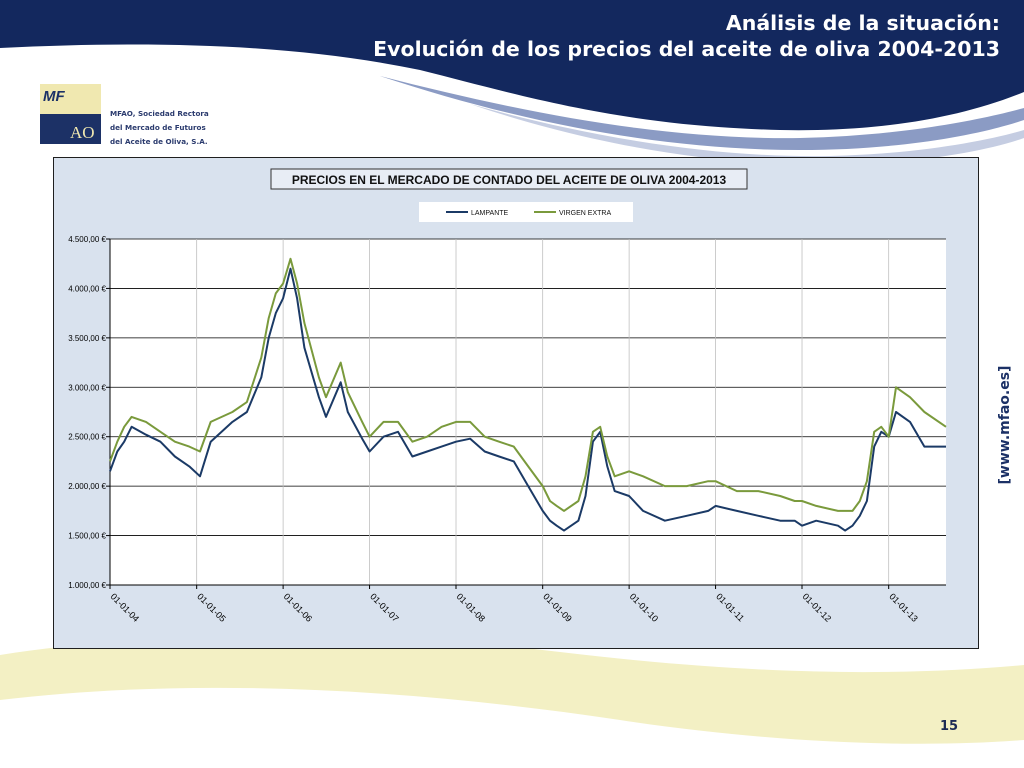 This screenshot has width=1024, height=768. I want to click on y-tick-label: 2.000,00 €, so click(87, 486).